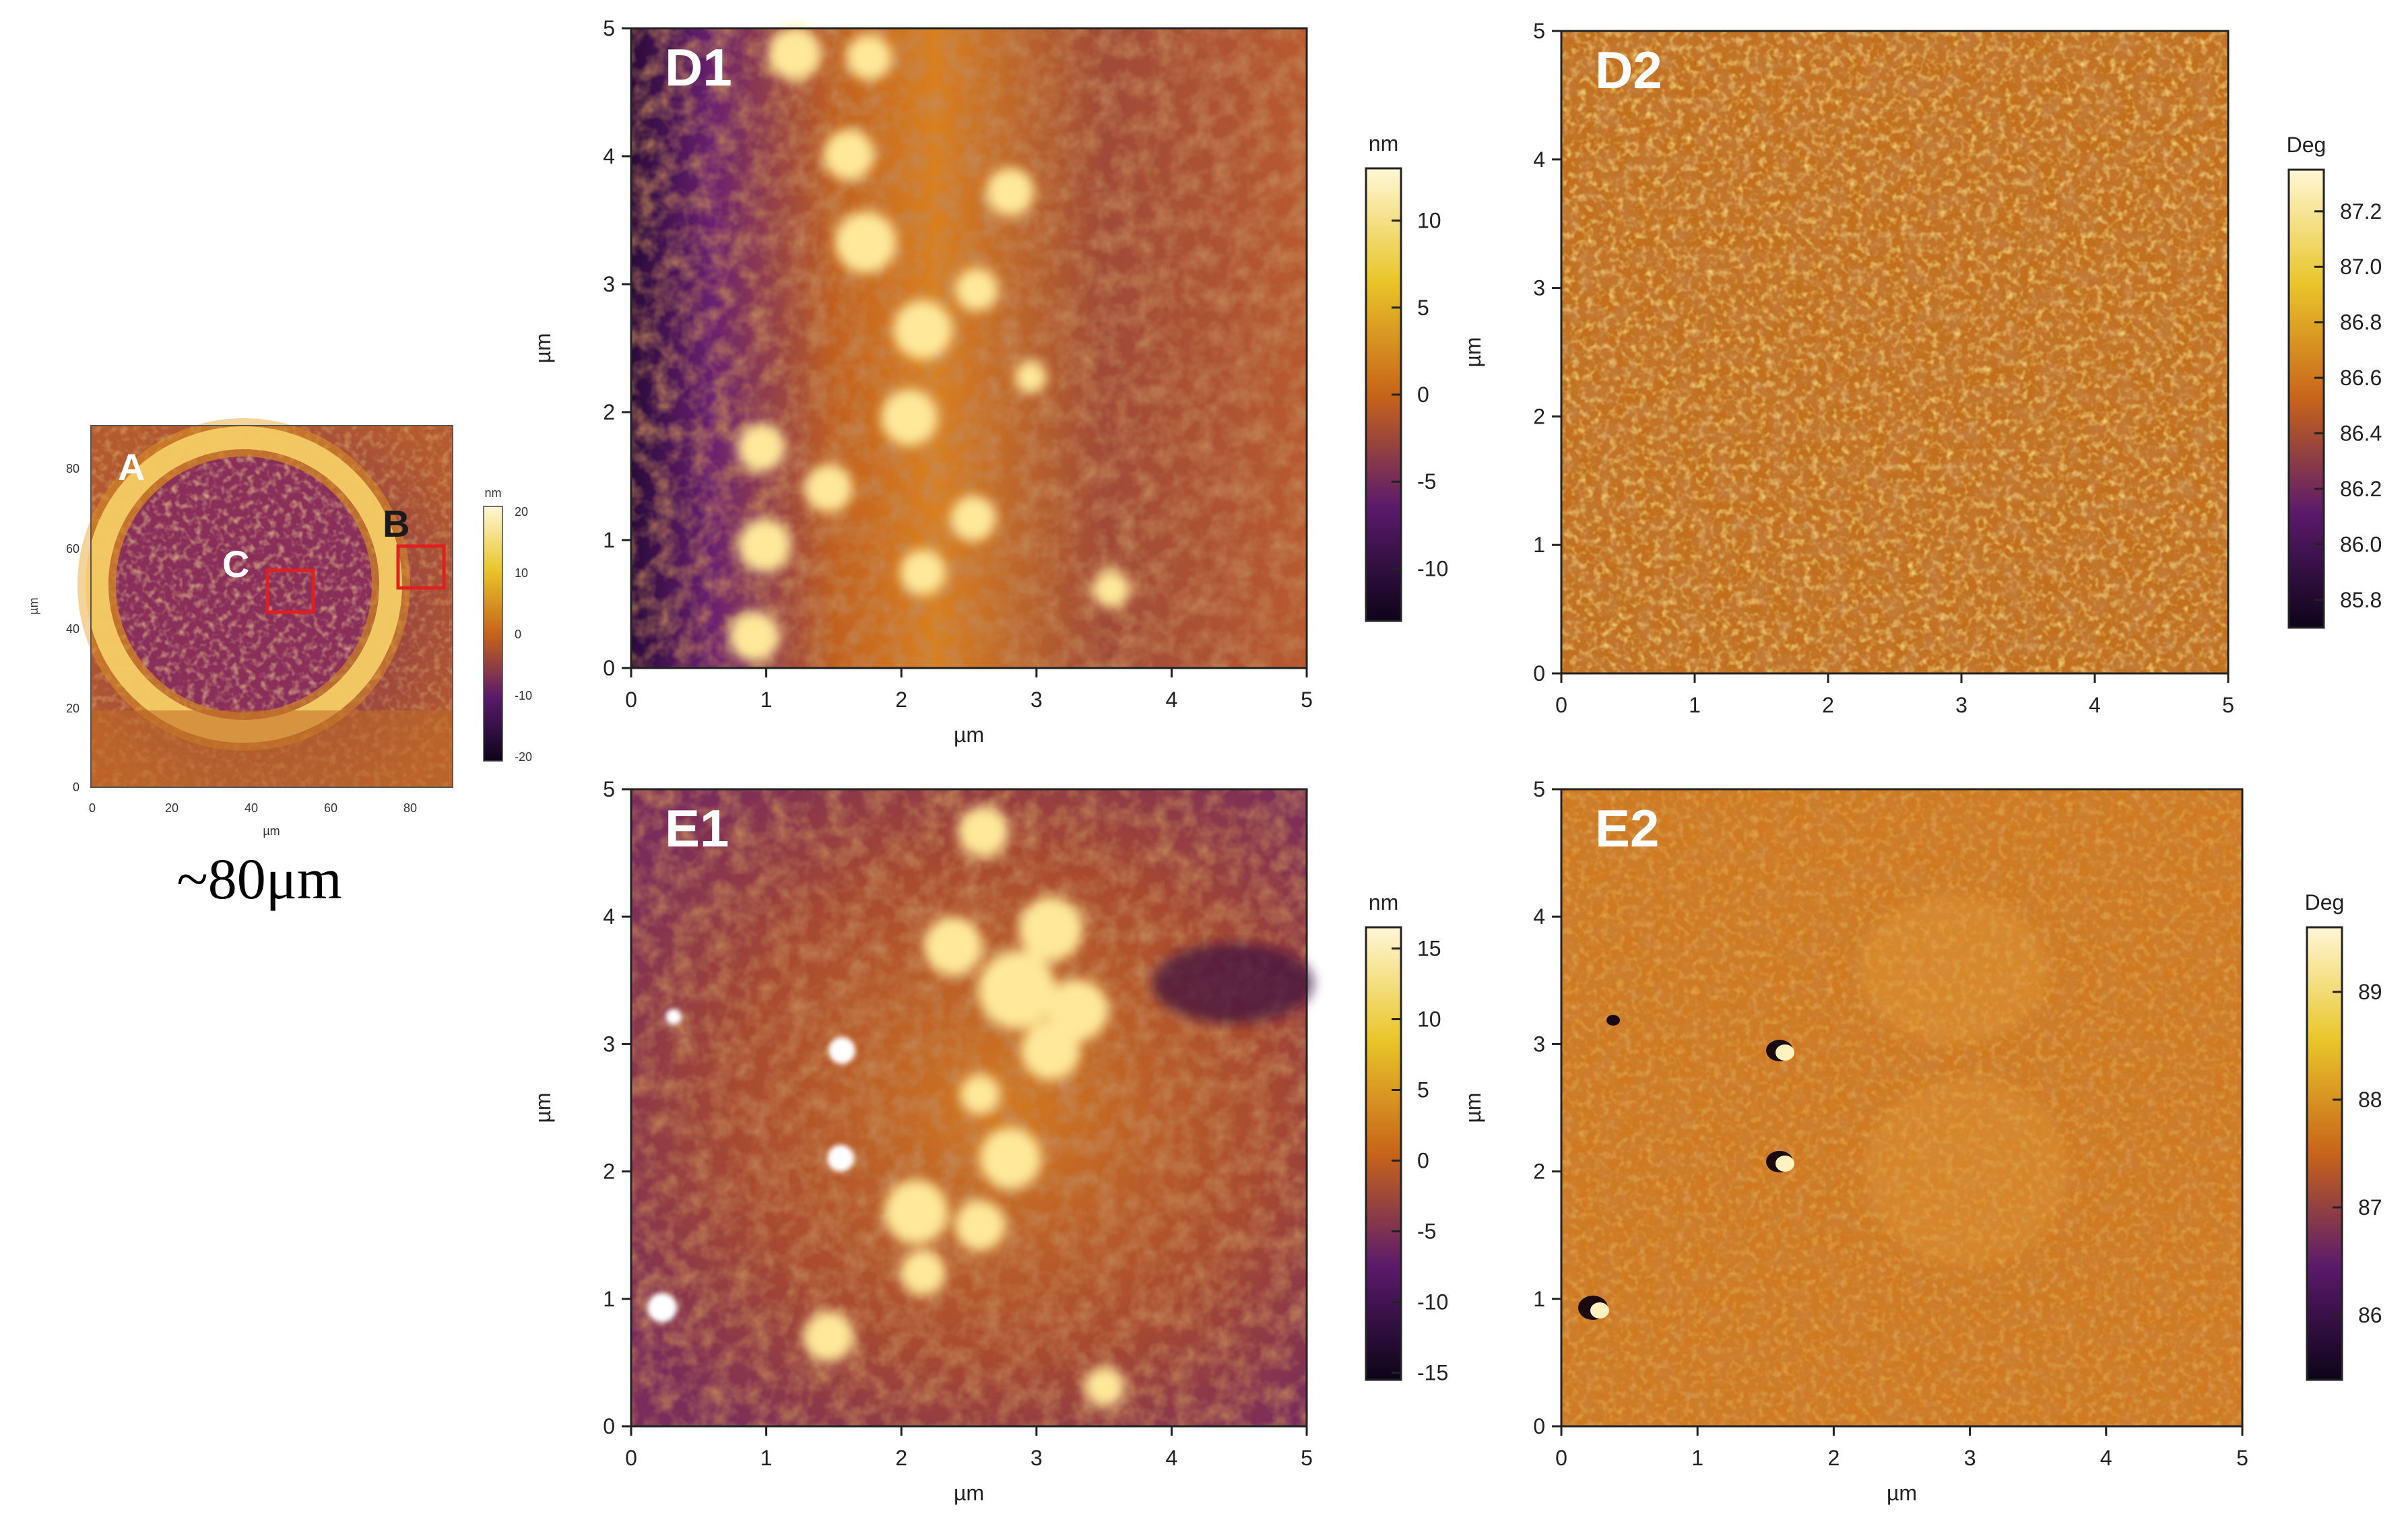 This screenshot has height=1532, width=2408. Describe the element at coordinates (1894, 352) in the screenshot. I see `panel-d2-image` at that location.